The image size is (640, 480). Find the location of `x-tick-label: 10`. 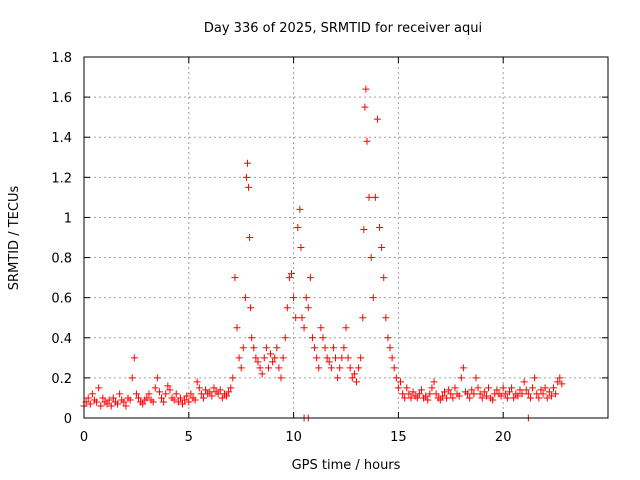

x-tick-label: 10 is located at coordinates (293, 437).